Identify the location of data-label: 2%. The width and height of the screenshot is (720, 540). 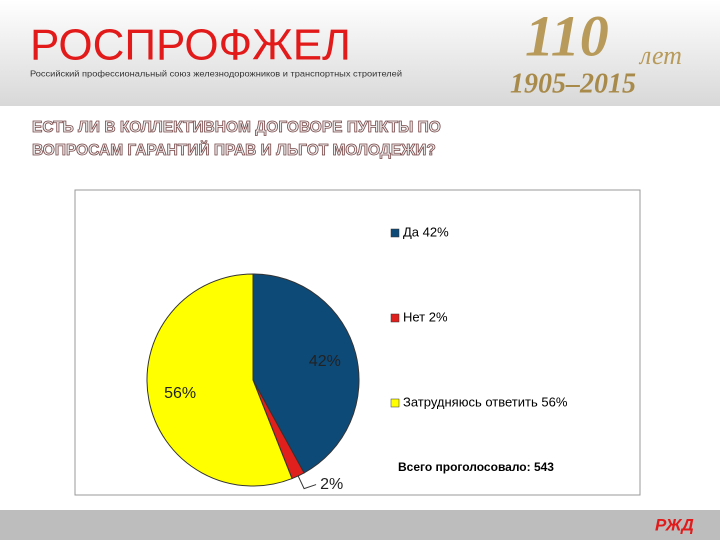
(331, 484).